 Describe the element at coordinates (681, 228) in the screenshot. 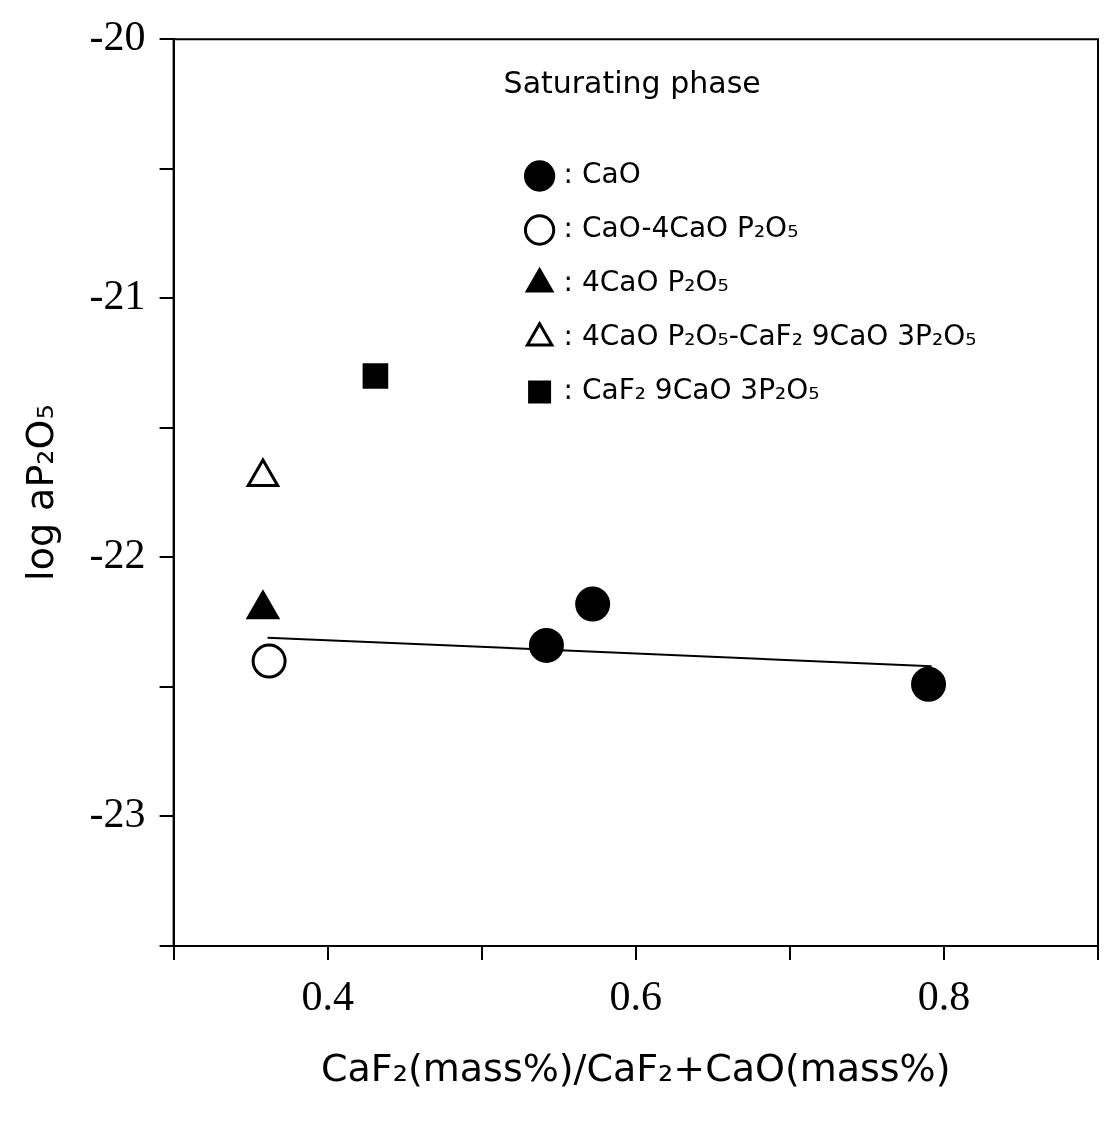

I see `legend-label: : CaO-4CaO P₂O₅` at that location.